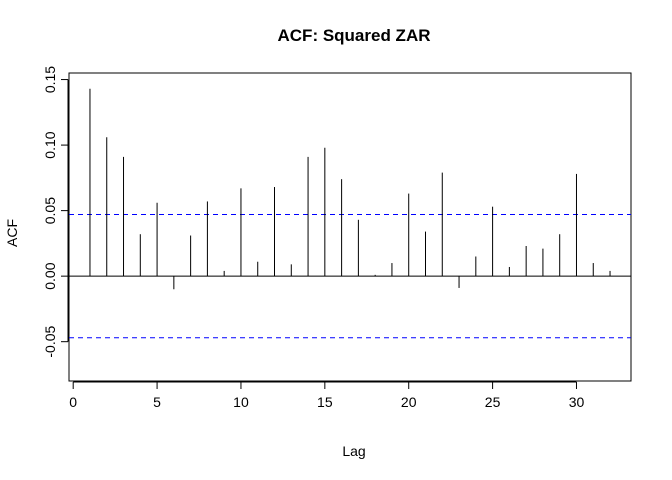 This screenshot has width=672, height=480. What do you see at coordinates (353, 451) in the screenshot?
I see `x-axis-label: Lag` at bounding box center [353, 451].